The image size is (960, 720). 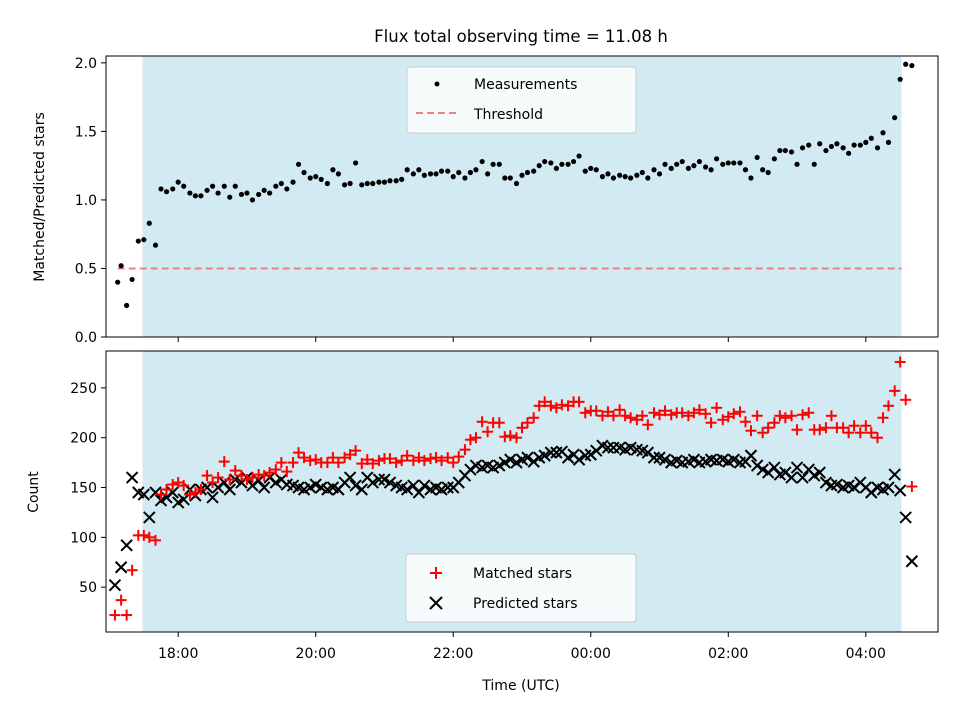 What do you see at coordinates (866, 654) in the screenshot?
I see `count-x-tick-label: 04:00` at bounding box center [866, 654].